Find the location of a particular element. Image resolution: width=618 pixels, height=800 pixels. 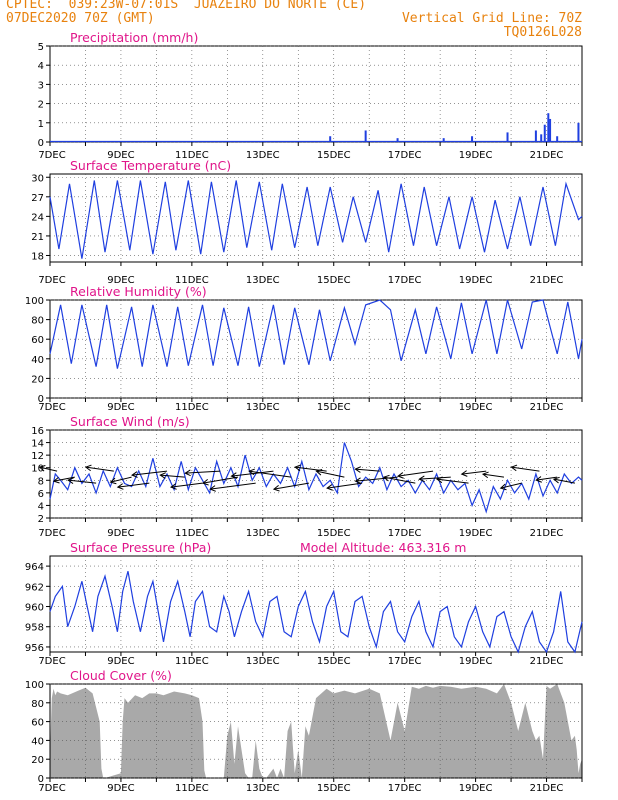

panel-title: Surface Wind (m/s) is located at coordinates (130, 421).